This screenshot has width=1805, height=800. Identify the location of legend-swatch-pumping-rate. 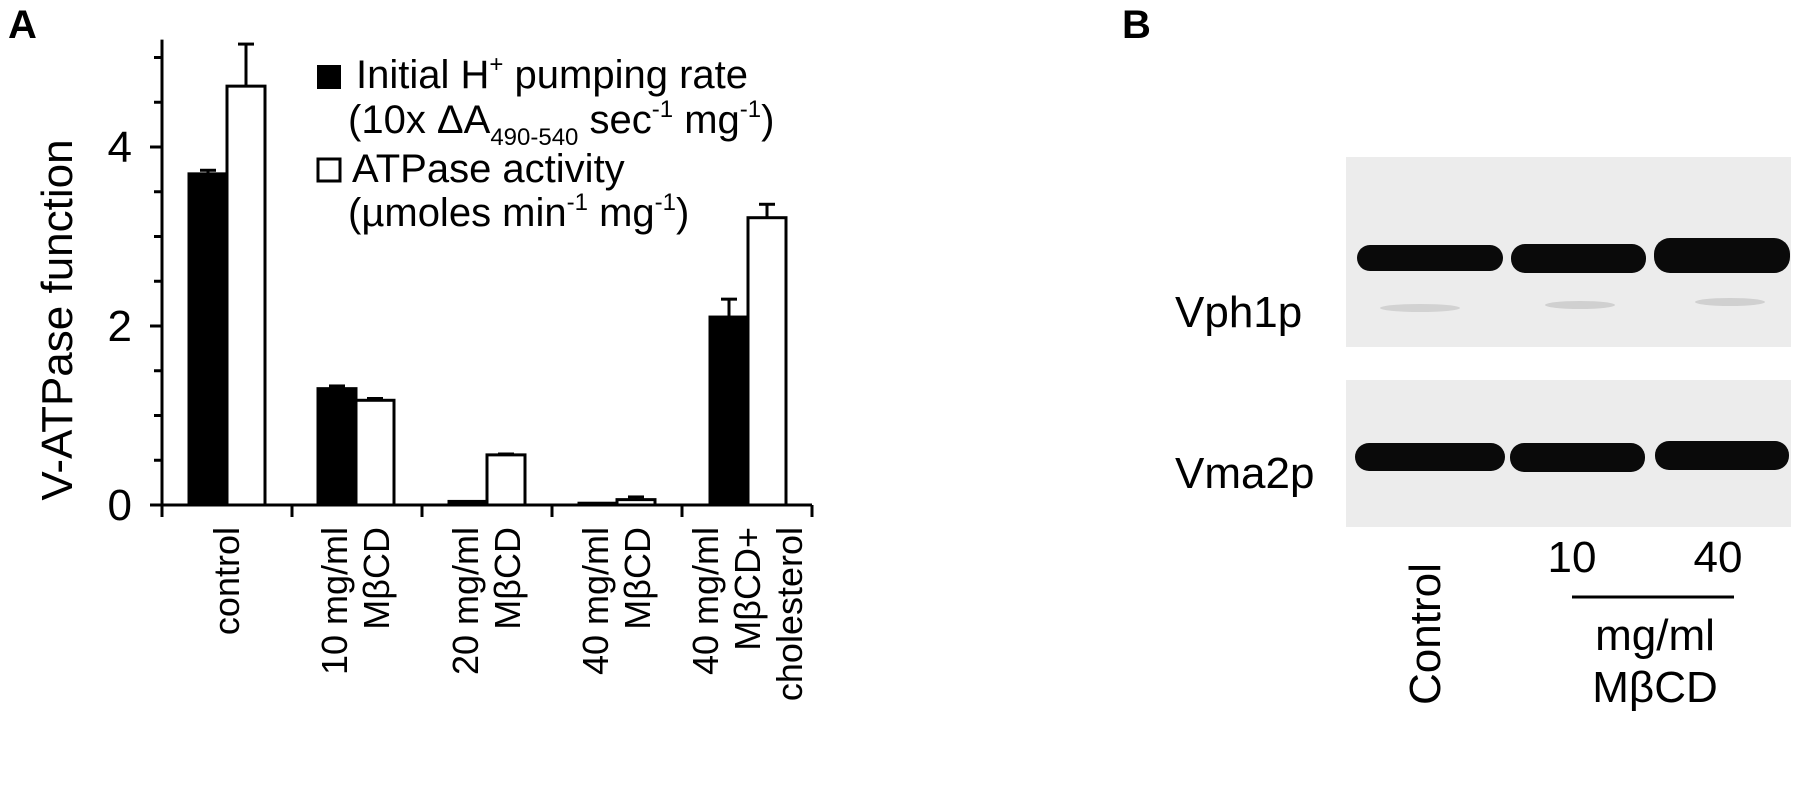
(329, 77).